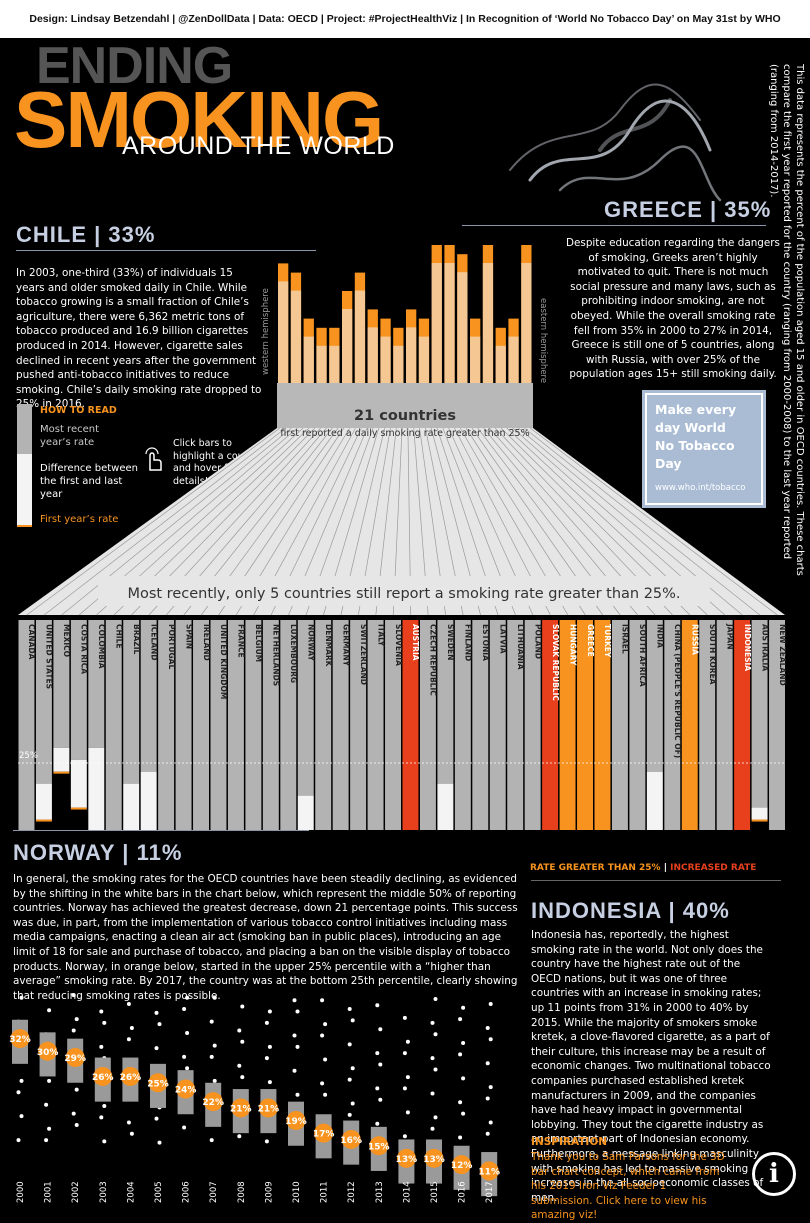 Image resolution: width=810 pixels, height=1223 pixels. I want to click on difference-bar-colombia, so click(96, 788).